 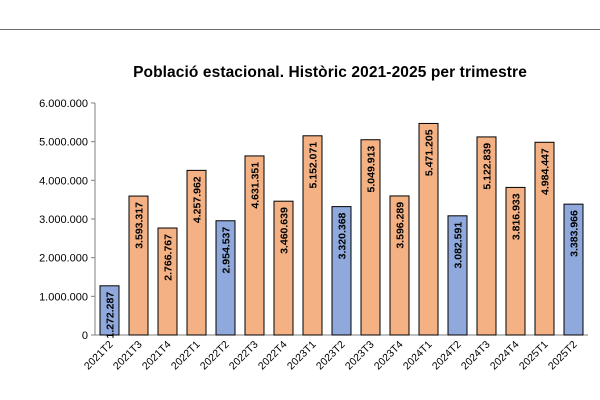 I want to click on bar-2024T4, so click(x=515, y=261).